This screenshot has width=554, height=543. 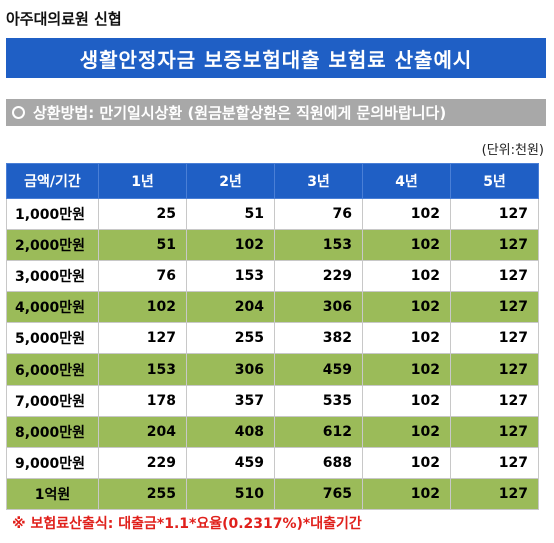 I want to click on amount-cell: 9,000만원, so click(x=52, y=462).